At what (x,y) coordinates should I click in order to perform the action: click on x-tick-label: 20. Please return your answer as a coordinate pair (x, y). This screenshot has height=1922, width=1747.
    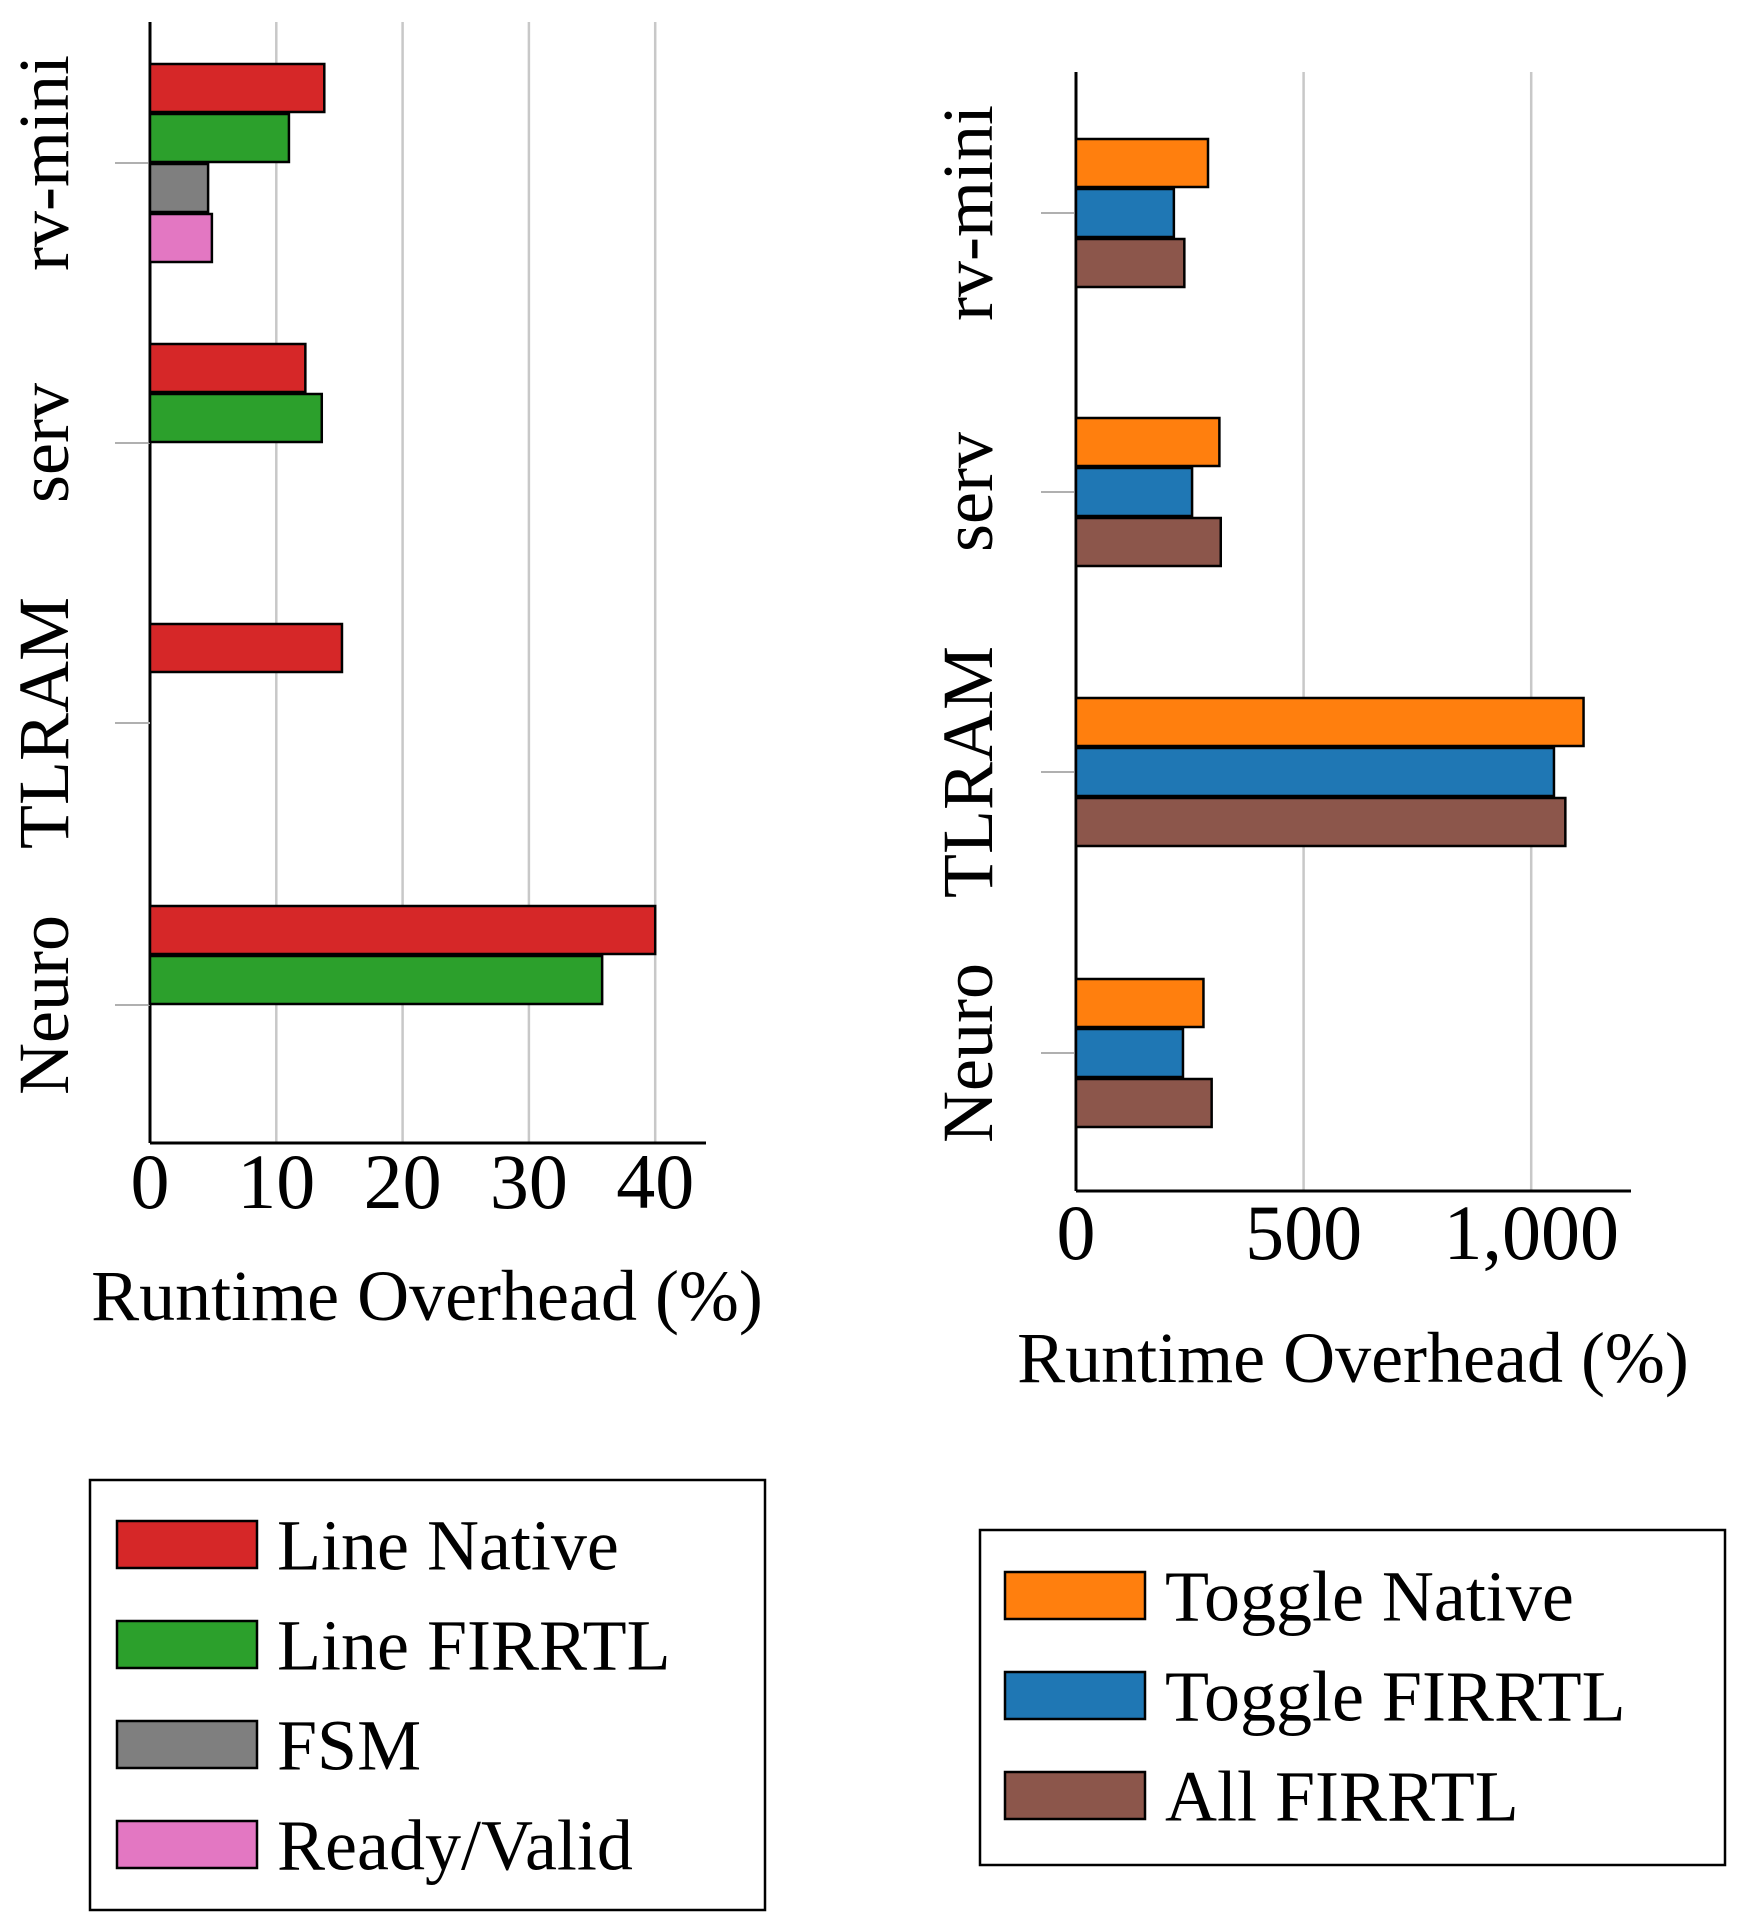
    Looking at the image, I should click on (403, 1181).